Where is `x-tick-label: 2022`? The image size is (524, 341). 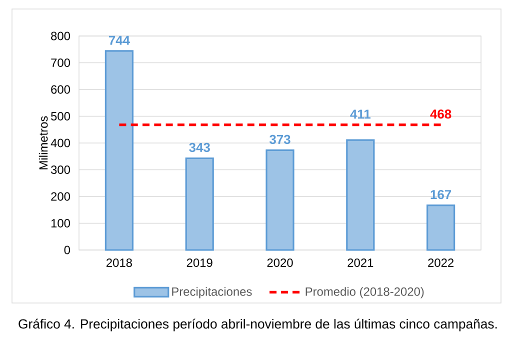
x-tick-label: 2022 is located at coordinates (441, 262).